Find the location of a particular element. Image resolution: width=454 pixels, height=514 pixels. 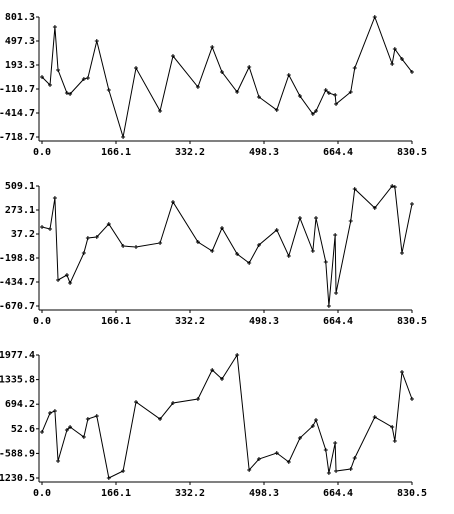

y-tick-label: 273.1 is located at coordinates (20, 210).